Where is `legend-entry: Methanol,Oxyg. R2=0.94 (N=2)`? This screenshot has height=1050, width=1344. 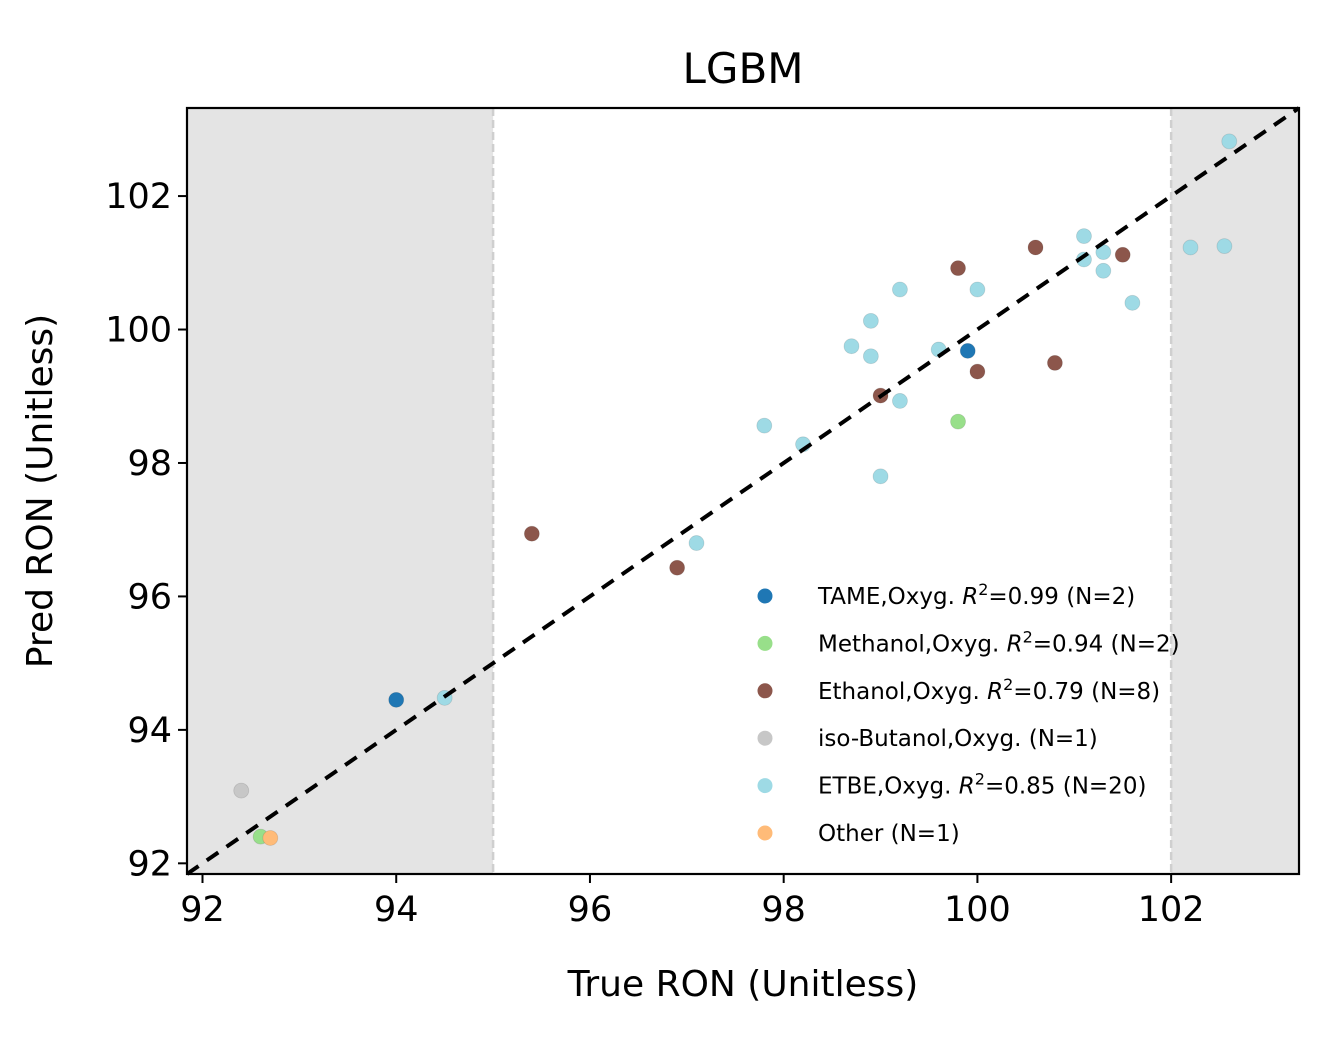
legend-entry: Methanol,Oxyg. R2=0.94 (N=2) is located at coordinates (999, 642).